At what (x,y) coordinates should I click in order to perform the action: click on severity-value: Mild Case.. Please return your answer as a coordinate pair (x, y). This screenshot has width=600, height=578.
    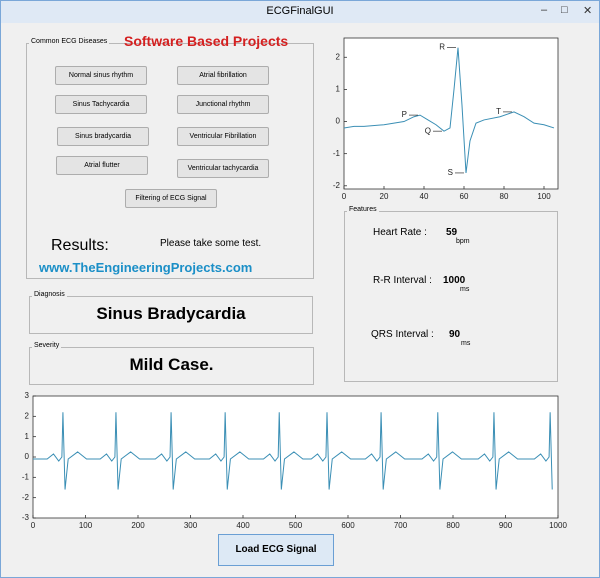
    Looking at the image, I should click on (171, 364).